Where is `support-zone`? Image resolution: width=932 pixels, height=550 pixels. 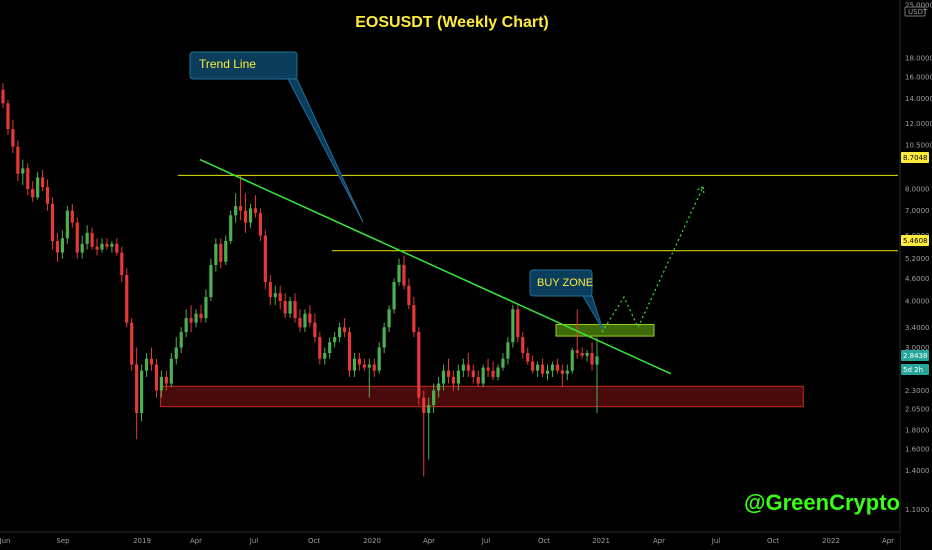
support-zone is located at coordinates (481, 396).